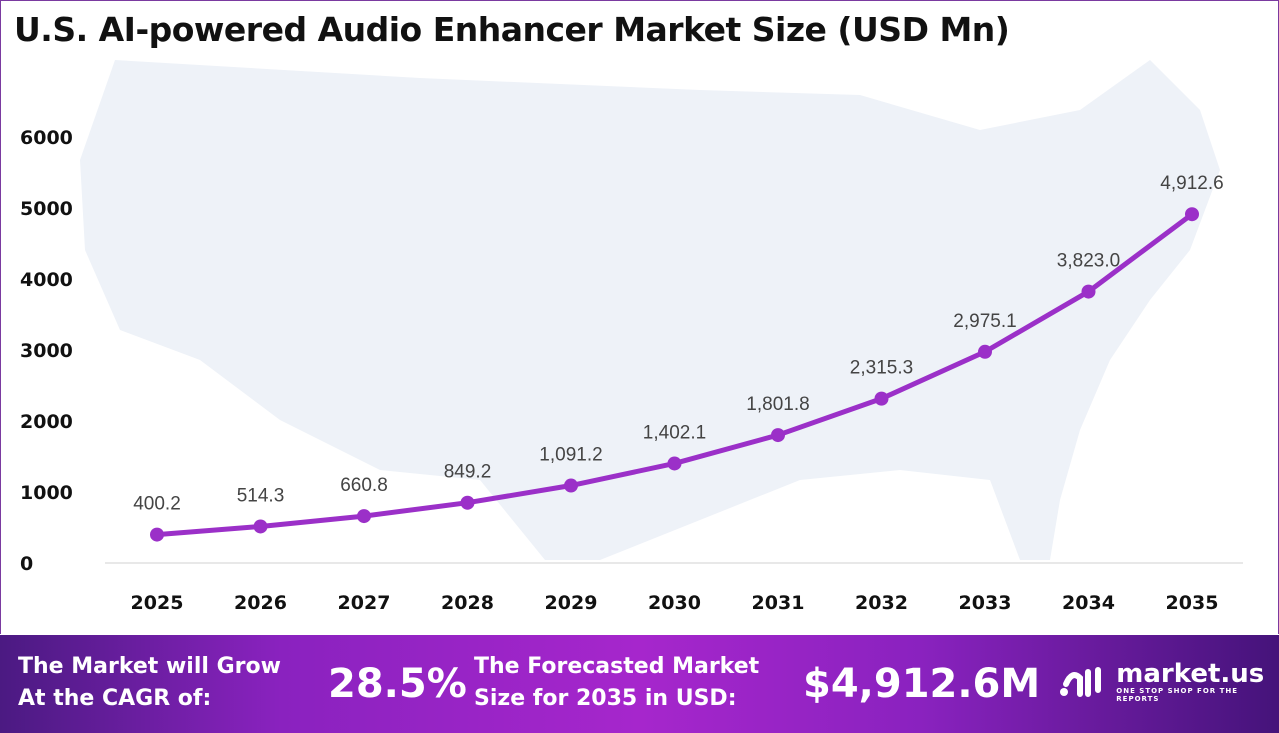 The image size is (1279, 733). I want to click on data-label: 400.2, so click(157, 504).